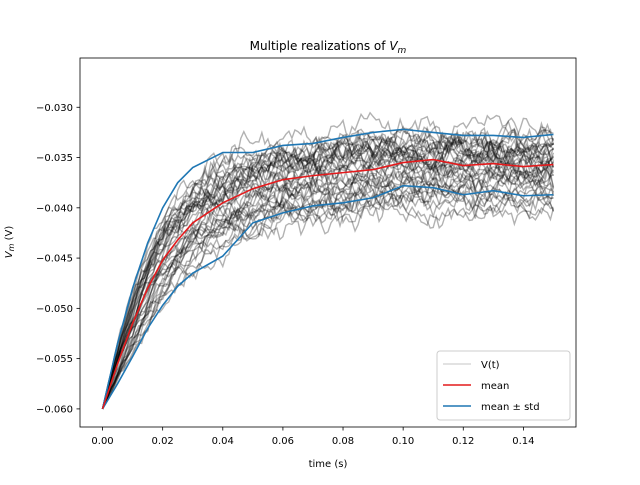  I want to click on x-tick-label: 0.00, so click(102, 441).